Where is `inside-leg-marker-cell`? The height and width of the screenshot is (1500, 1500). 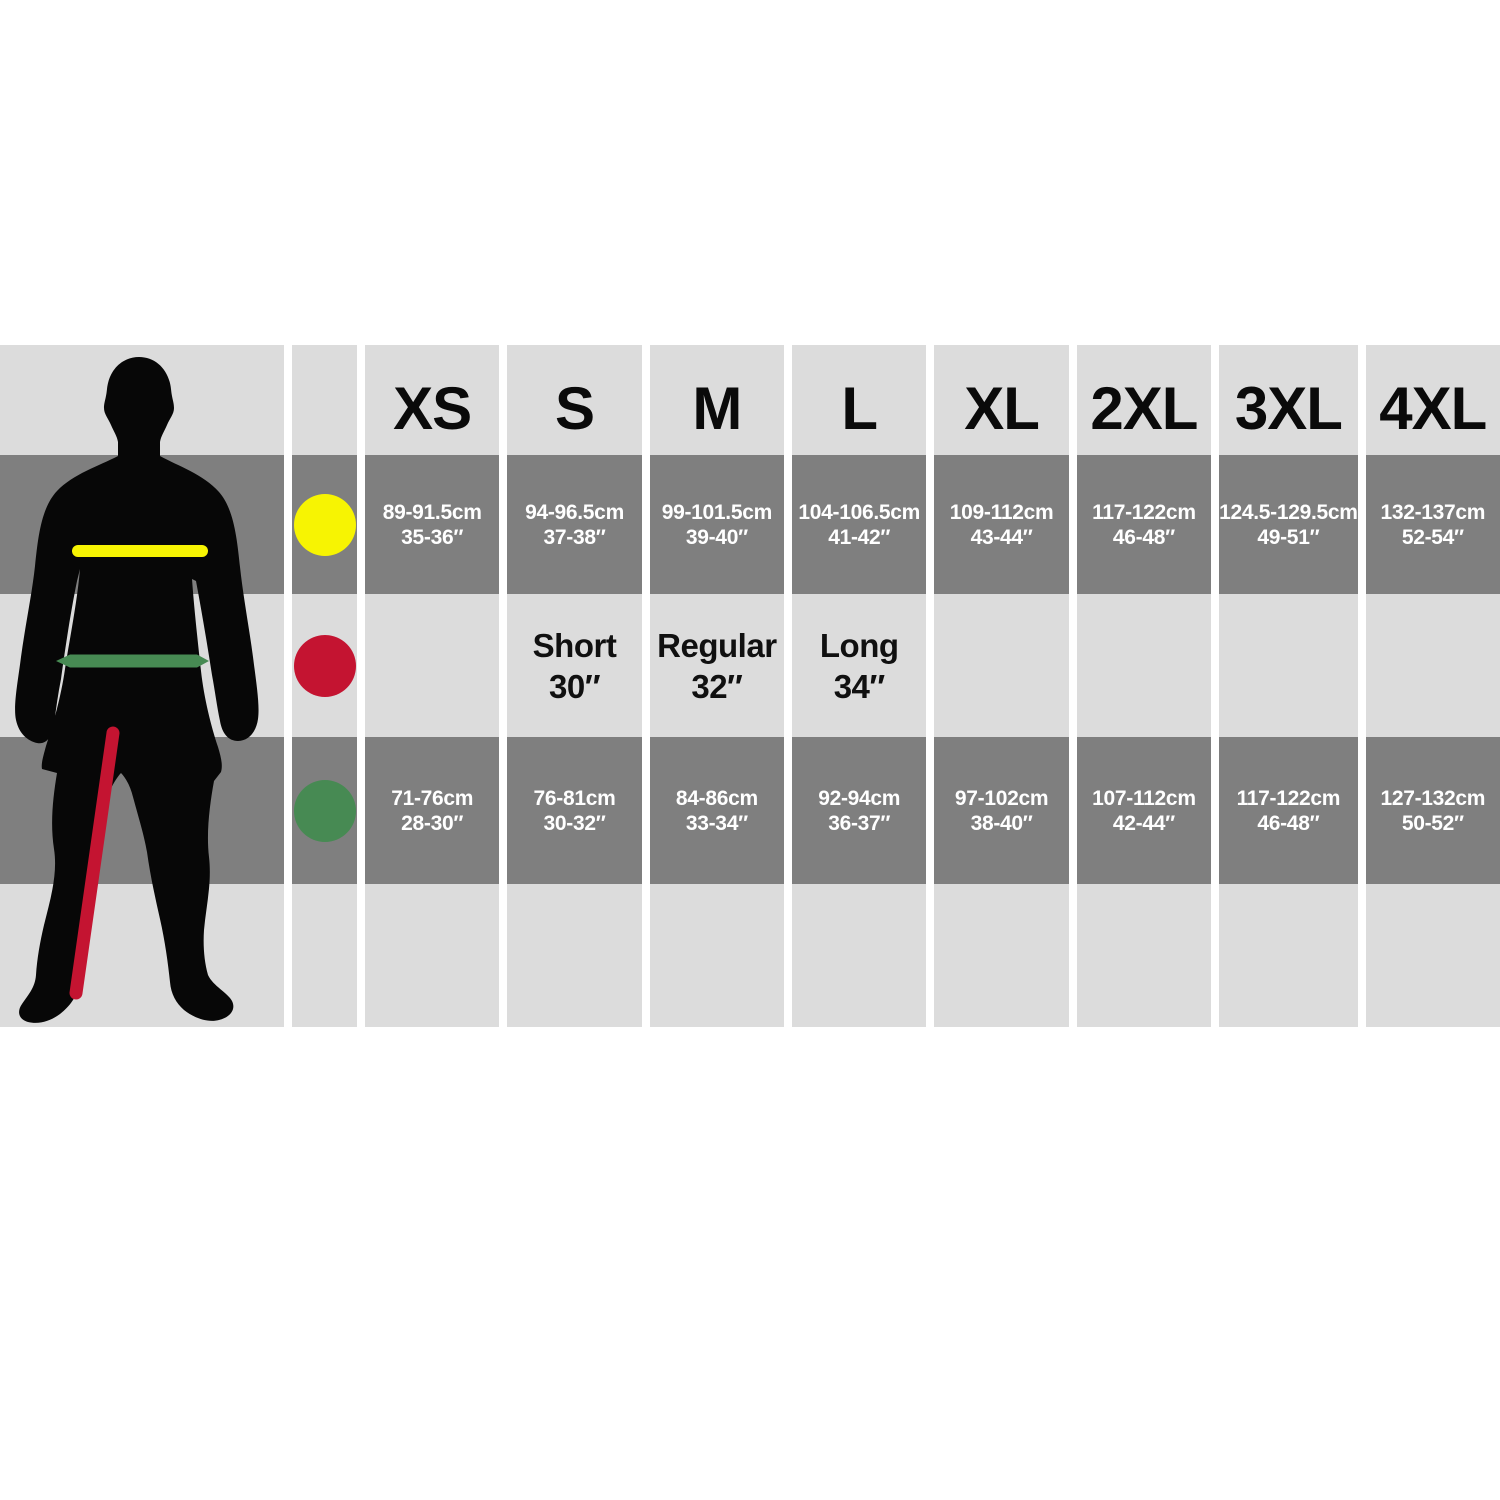 inside-leg-marker-cell is located at coordinates (324, 665).